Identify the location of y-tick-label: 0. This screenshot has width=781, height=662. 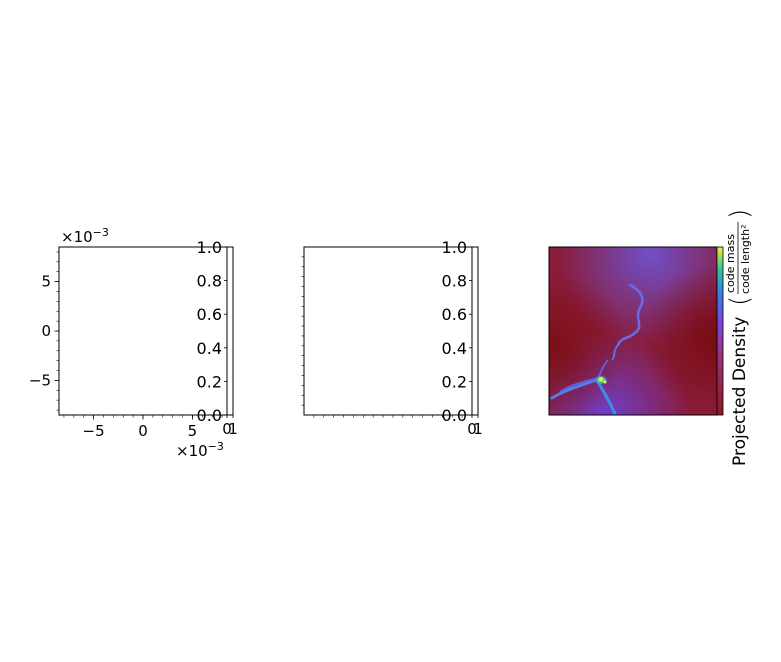
(46, 331).